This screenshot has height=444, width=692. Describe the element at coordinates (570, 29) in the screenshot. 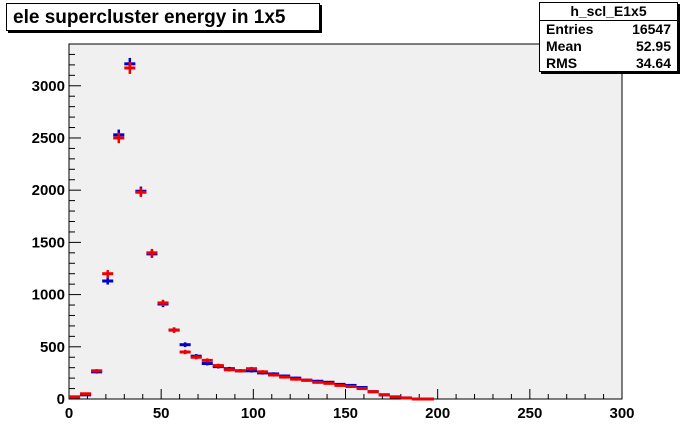

I see `stats-label: Entries` at that location.